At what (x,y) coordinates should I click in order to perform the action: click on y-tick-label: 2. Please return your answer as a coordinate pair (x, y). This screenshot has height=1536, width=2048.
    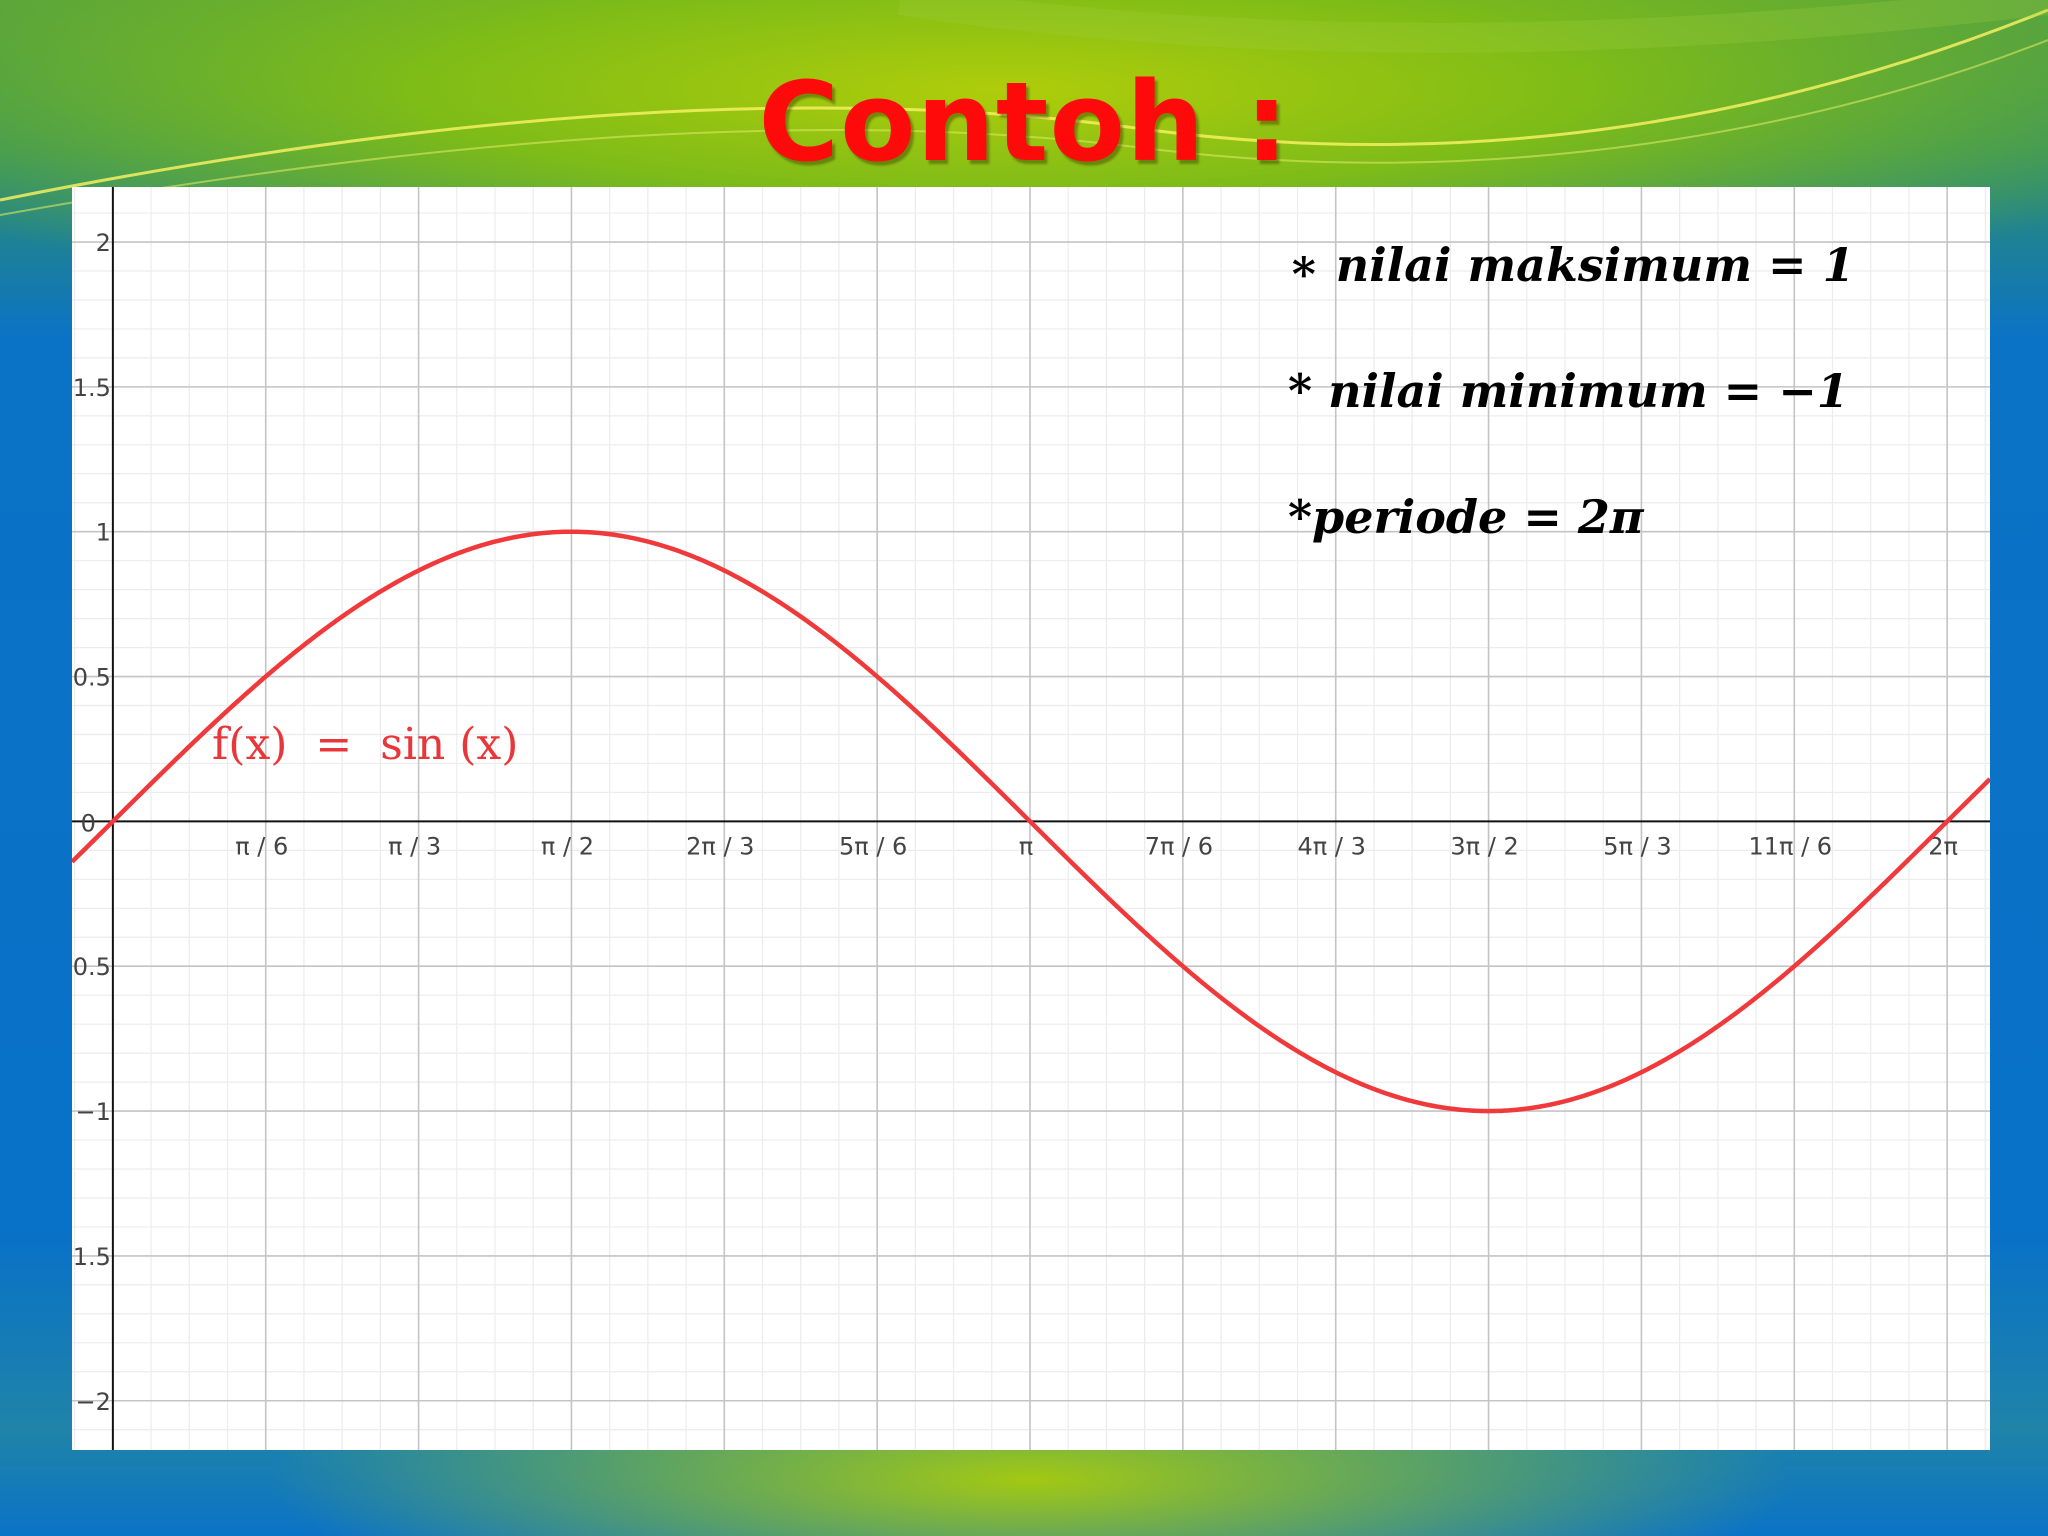
    Looking at the image, I should click on (103, 243).